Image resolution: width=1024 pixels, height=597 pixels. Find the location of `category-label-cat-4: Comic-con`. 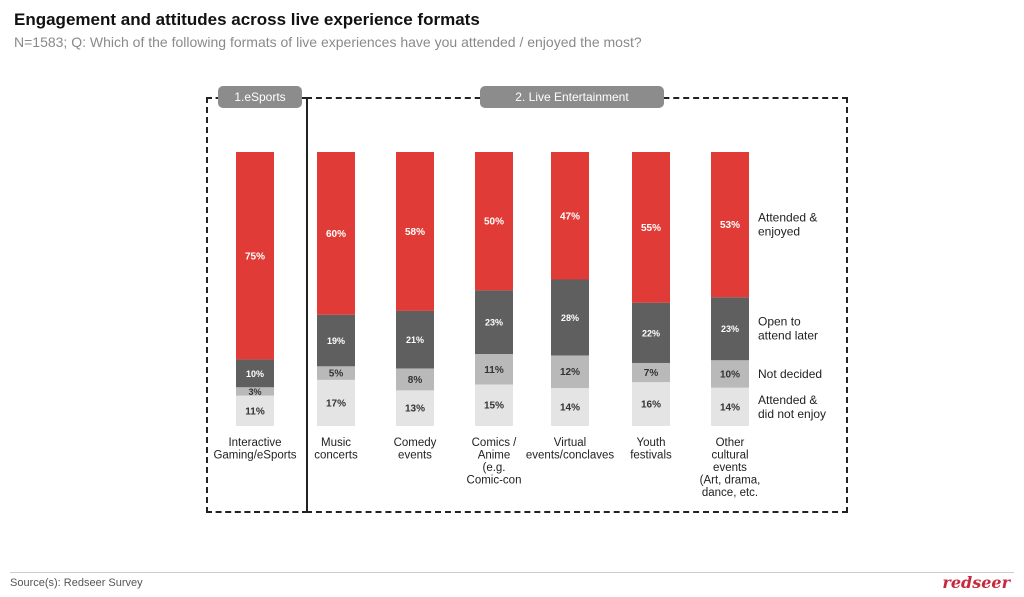

category-label-cat-4: Comic-con is located at coordinates (494, 481).